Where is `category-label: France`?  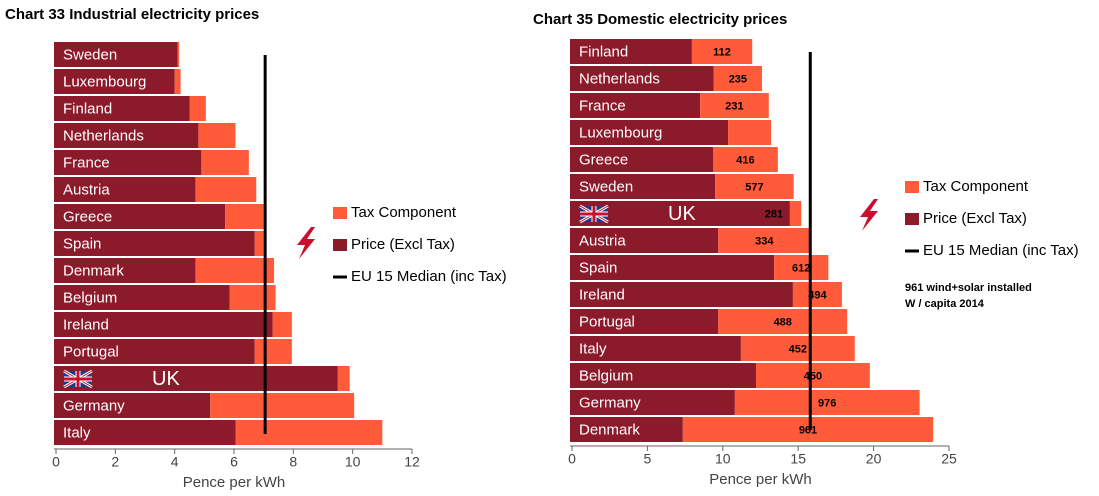 category-label: France is located at coordinates (602, 105).